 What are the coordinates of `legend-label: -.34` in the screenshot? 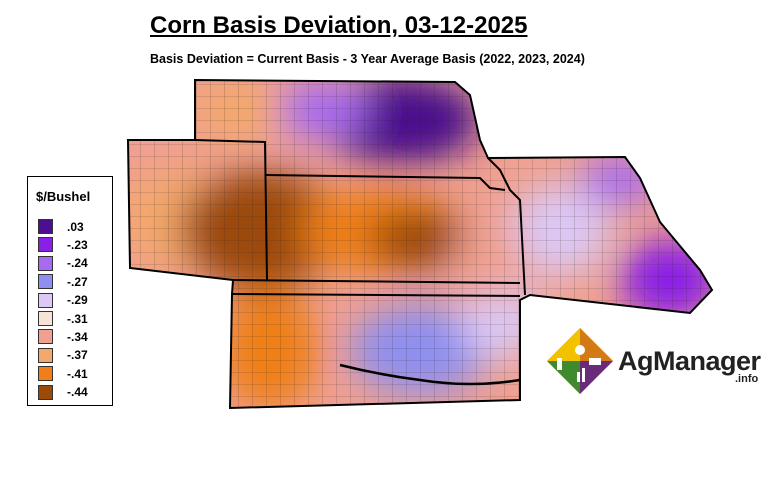 It's located at (77, 336).